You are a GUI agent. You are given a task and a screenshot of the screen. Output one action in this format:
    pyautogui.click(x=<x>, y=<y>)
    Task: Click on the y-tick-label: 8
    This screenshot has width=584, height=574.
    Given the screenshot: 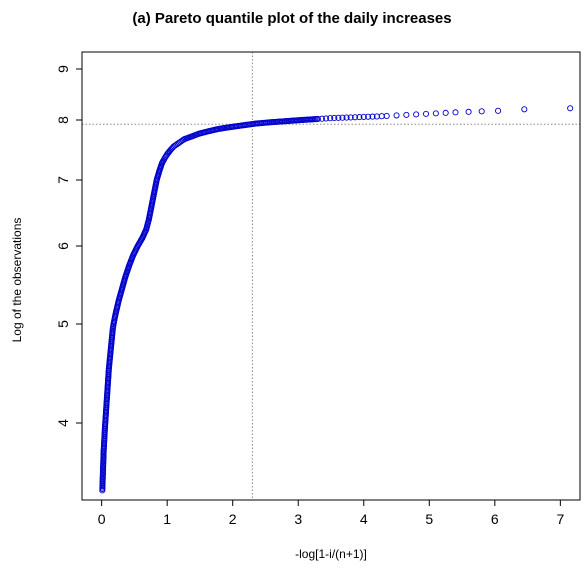 What is the action you would take?
    pyautogui.click(x=63, y=120)
    